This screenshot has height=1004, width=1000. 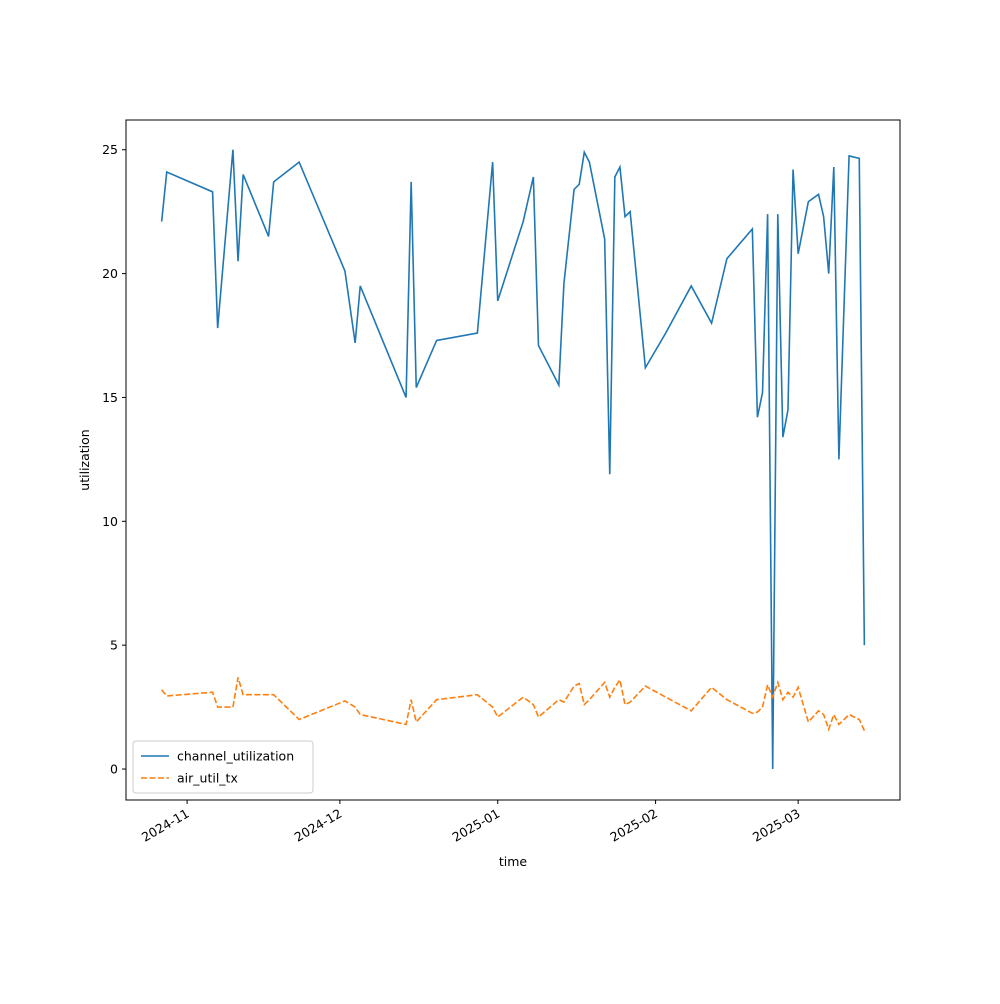 I want to click on y-tick-label: 20, so click(x=110, y=273).